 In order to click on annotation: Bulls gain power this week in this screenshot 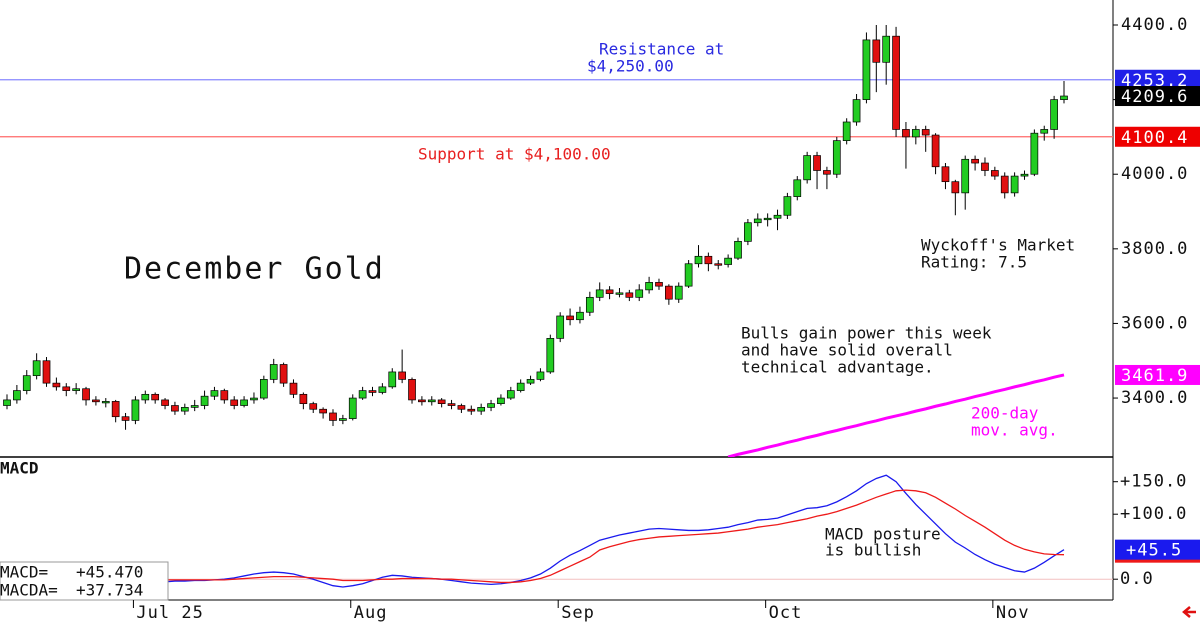, I will do `click(866, 333)`.